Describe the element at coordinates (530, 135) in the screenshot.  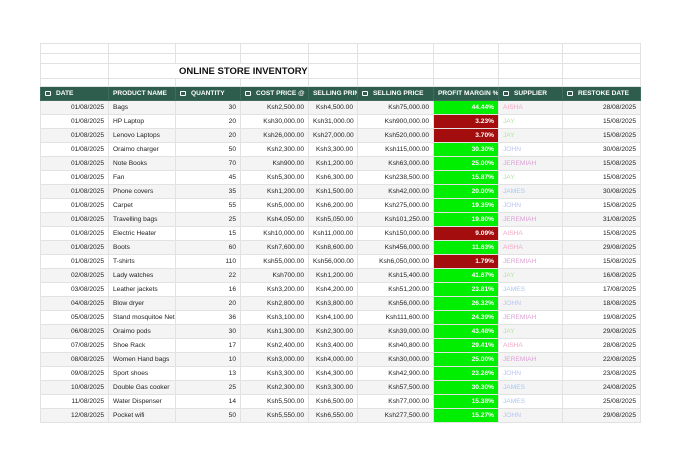
I see `cell: JAY` at that location.